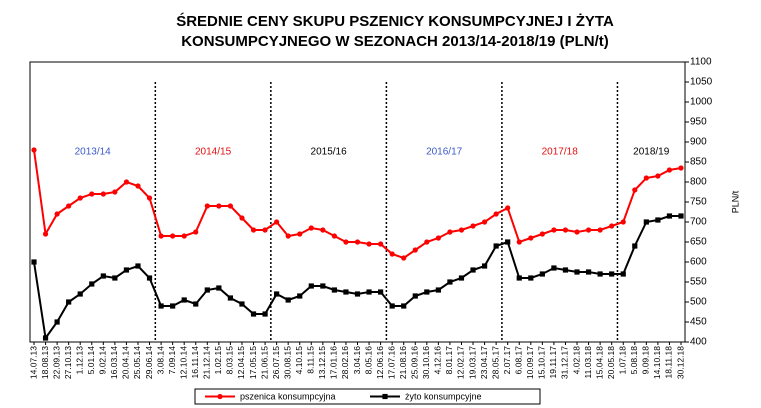 Image resolution: width=761 pixels, height=408 pixels. I want to click on x-tick-label: 28.05.17, so click(495, 362).